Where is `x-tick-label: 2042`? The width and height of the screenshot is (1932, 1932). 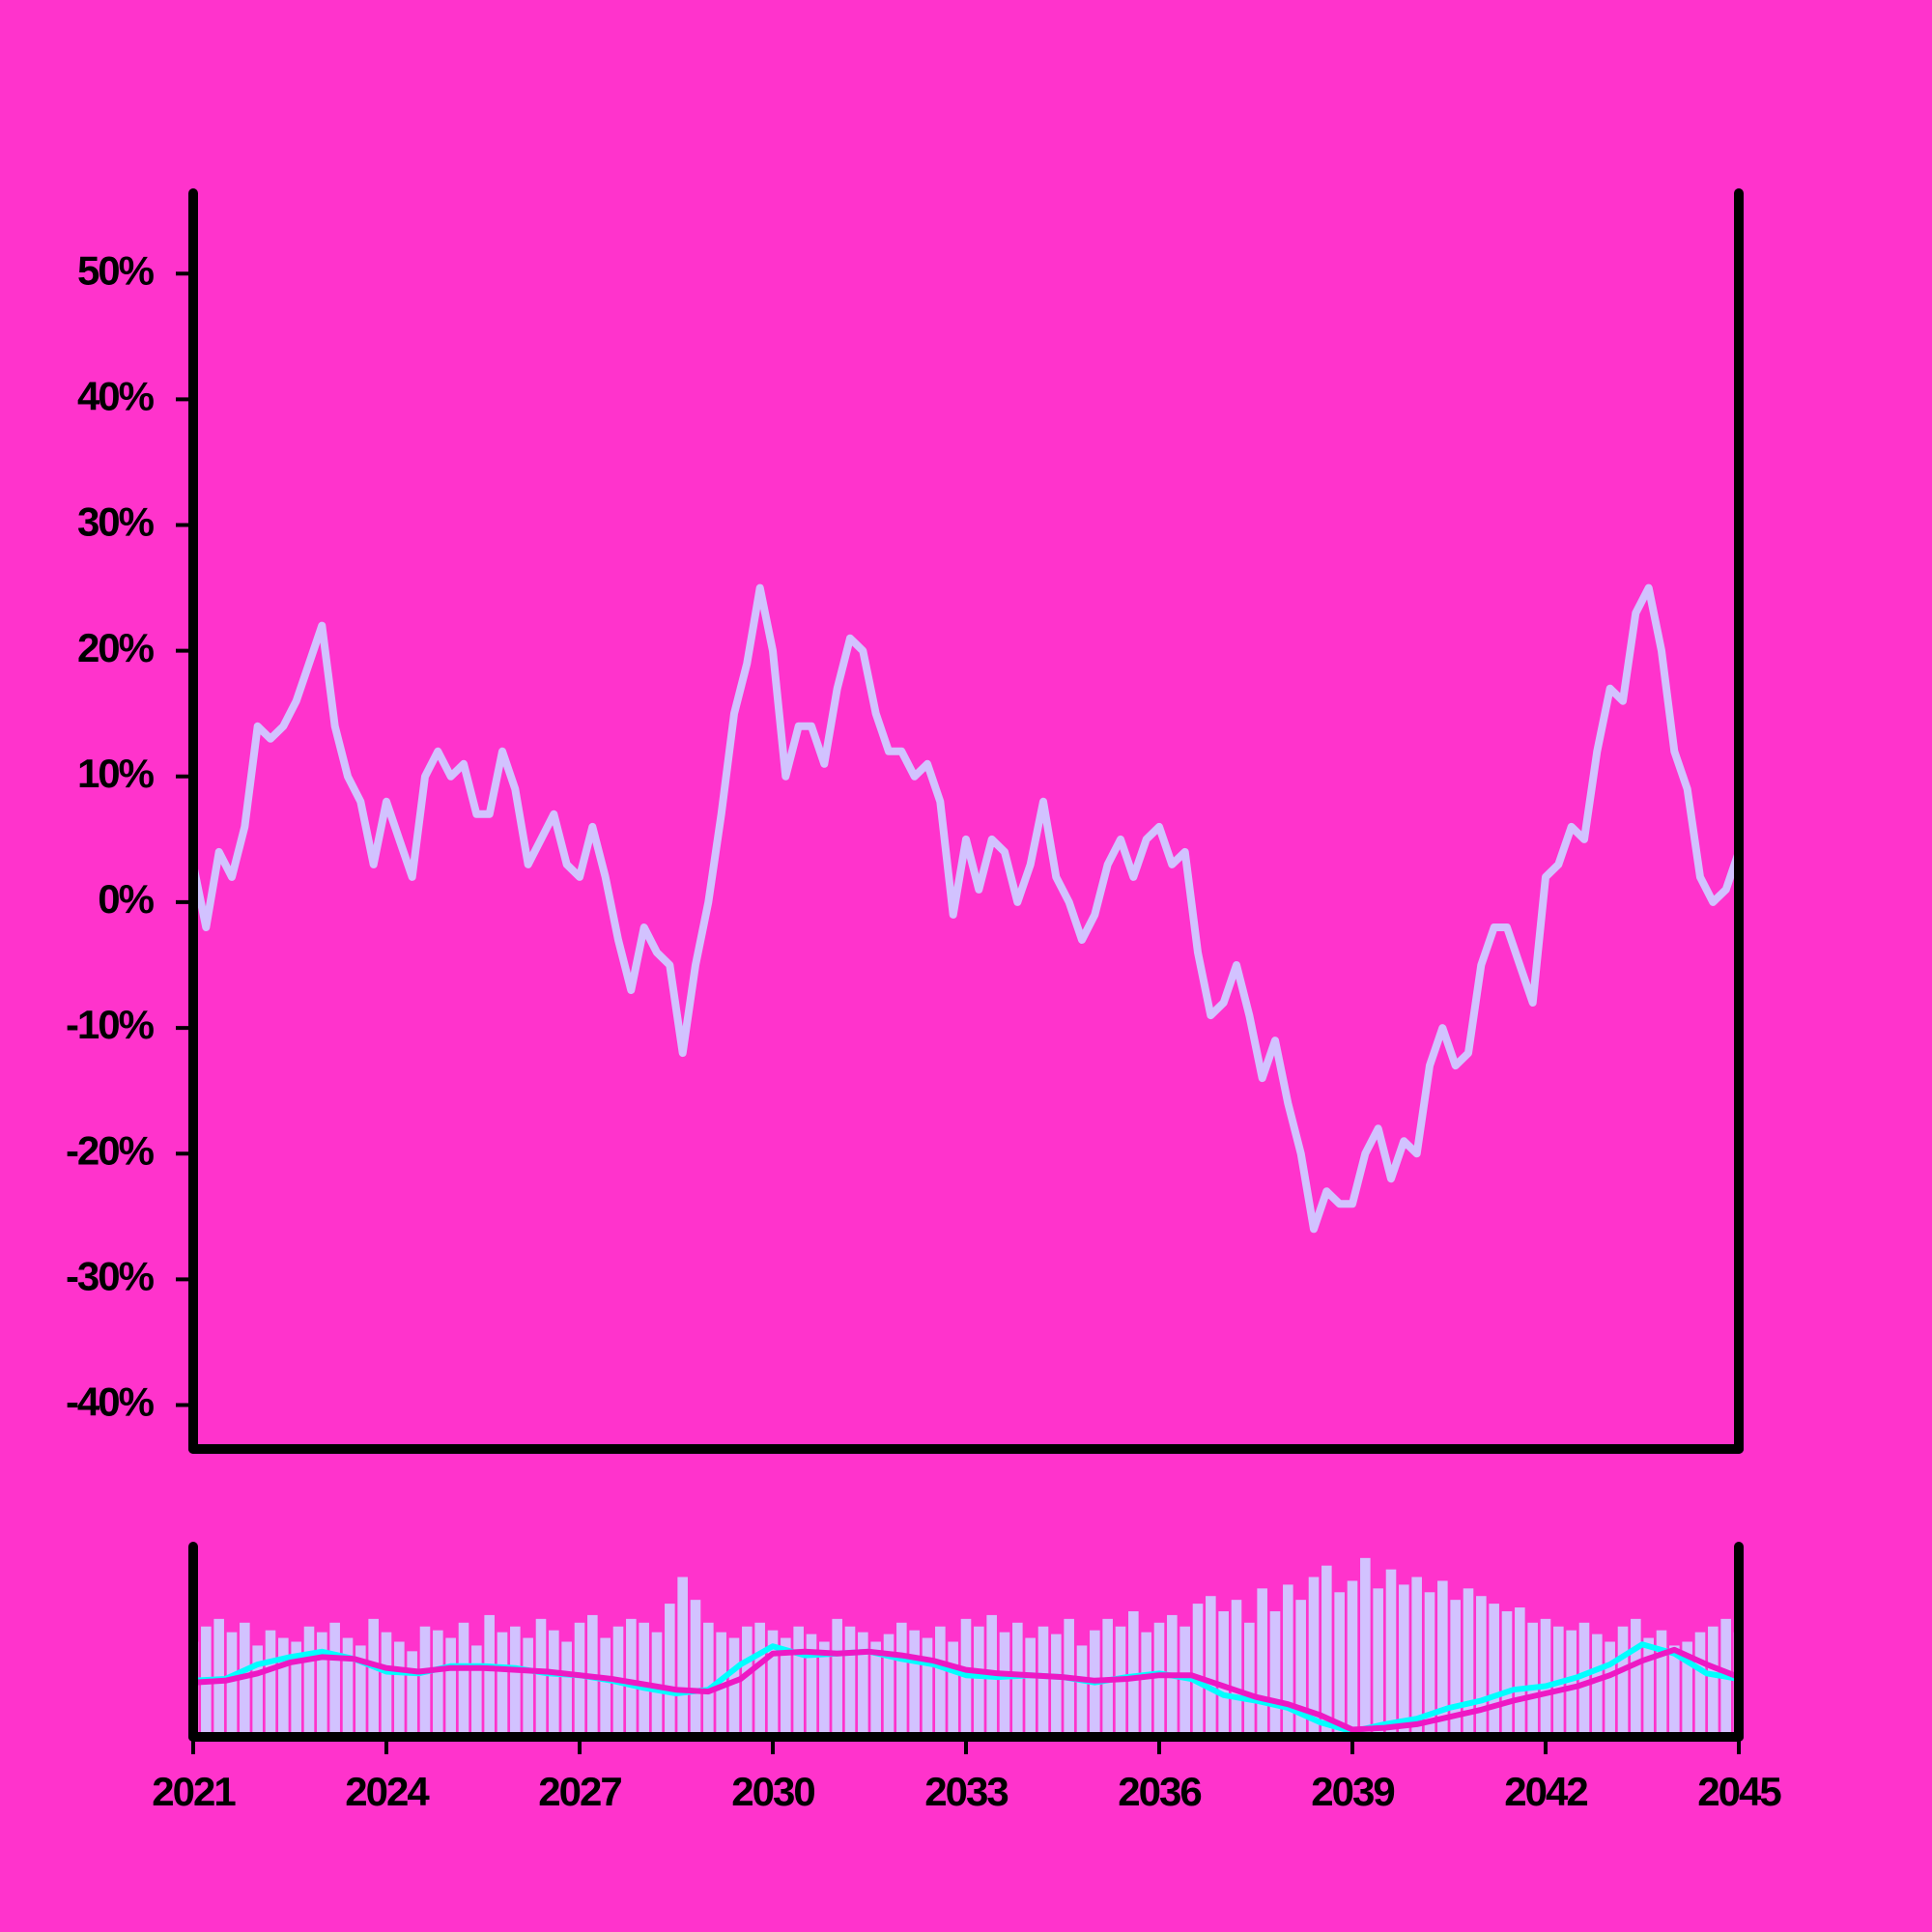 x-tick-label: 2042 is located at coordinates (1545, 1791).